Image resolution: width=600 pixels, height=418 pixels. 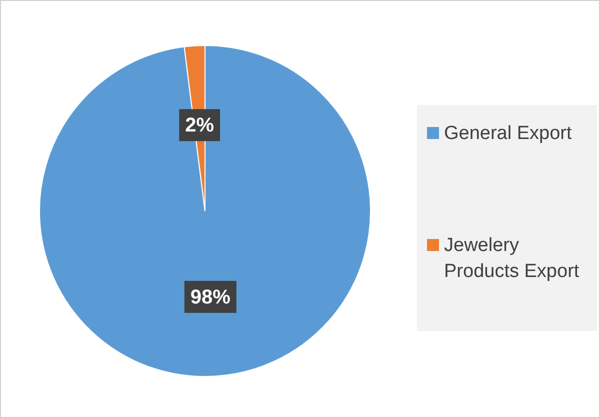 I want to click on data-label: 2%, so click(x=199, y=125).